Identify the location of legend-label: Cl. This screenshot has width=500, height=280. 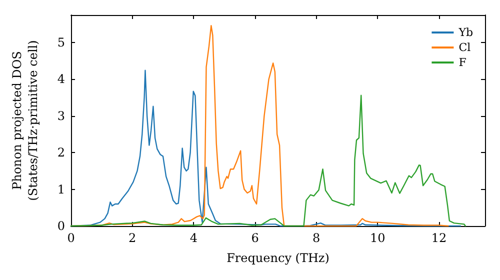
(465, 47).